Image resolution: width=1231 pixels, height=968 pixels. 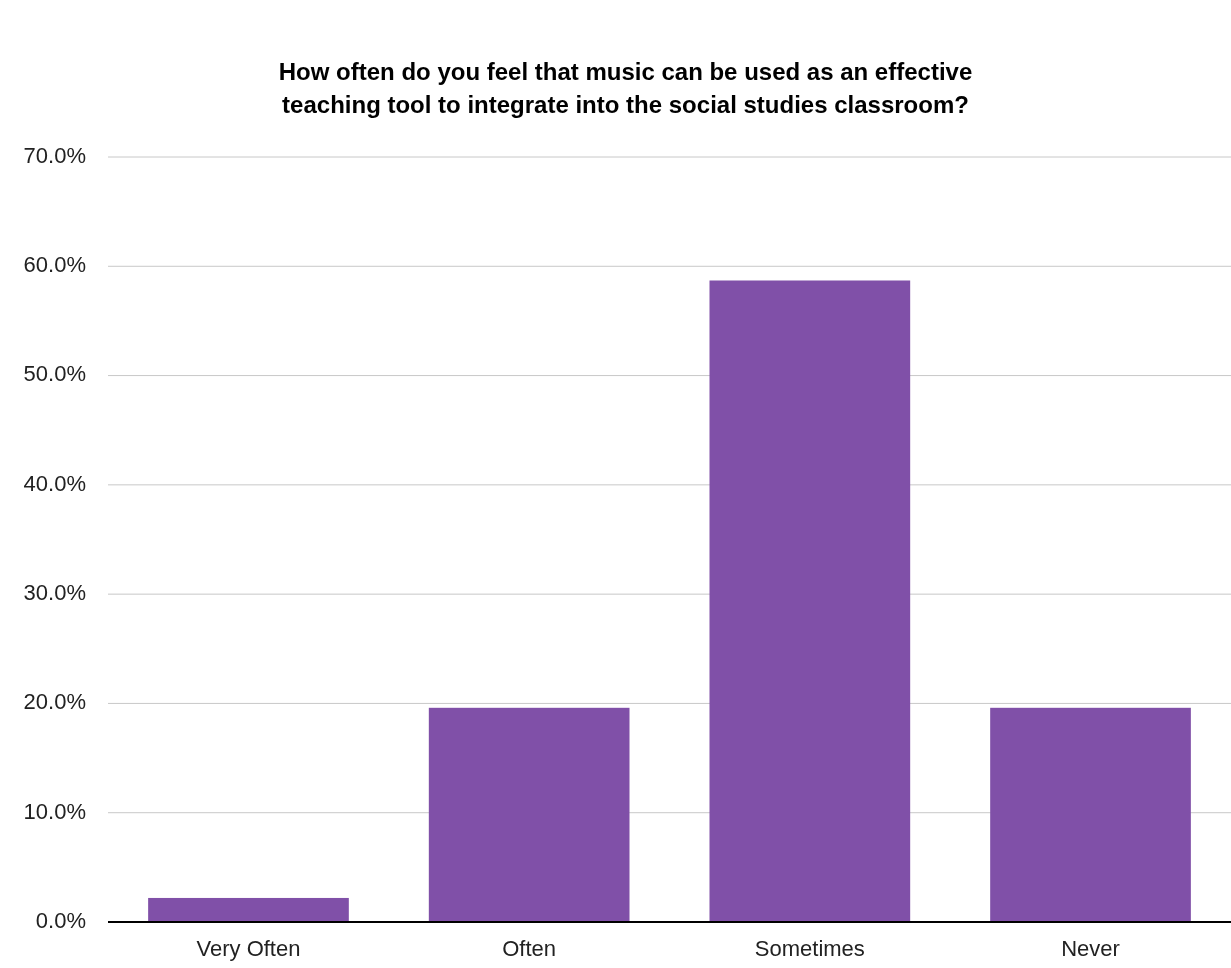 What do you see at coordinates (54, 483) in the screenshot?
I see `y-tick-label: 40.0%` at bounding box center [54, 483].